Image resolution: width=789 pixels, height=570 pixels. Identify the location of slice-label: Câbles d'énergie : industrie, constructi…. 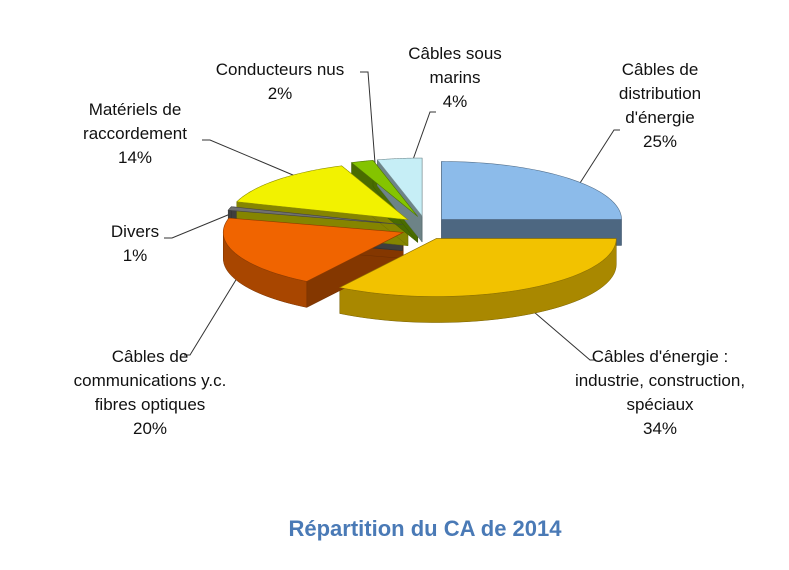
(660, 393).